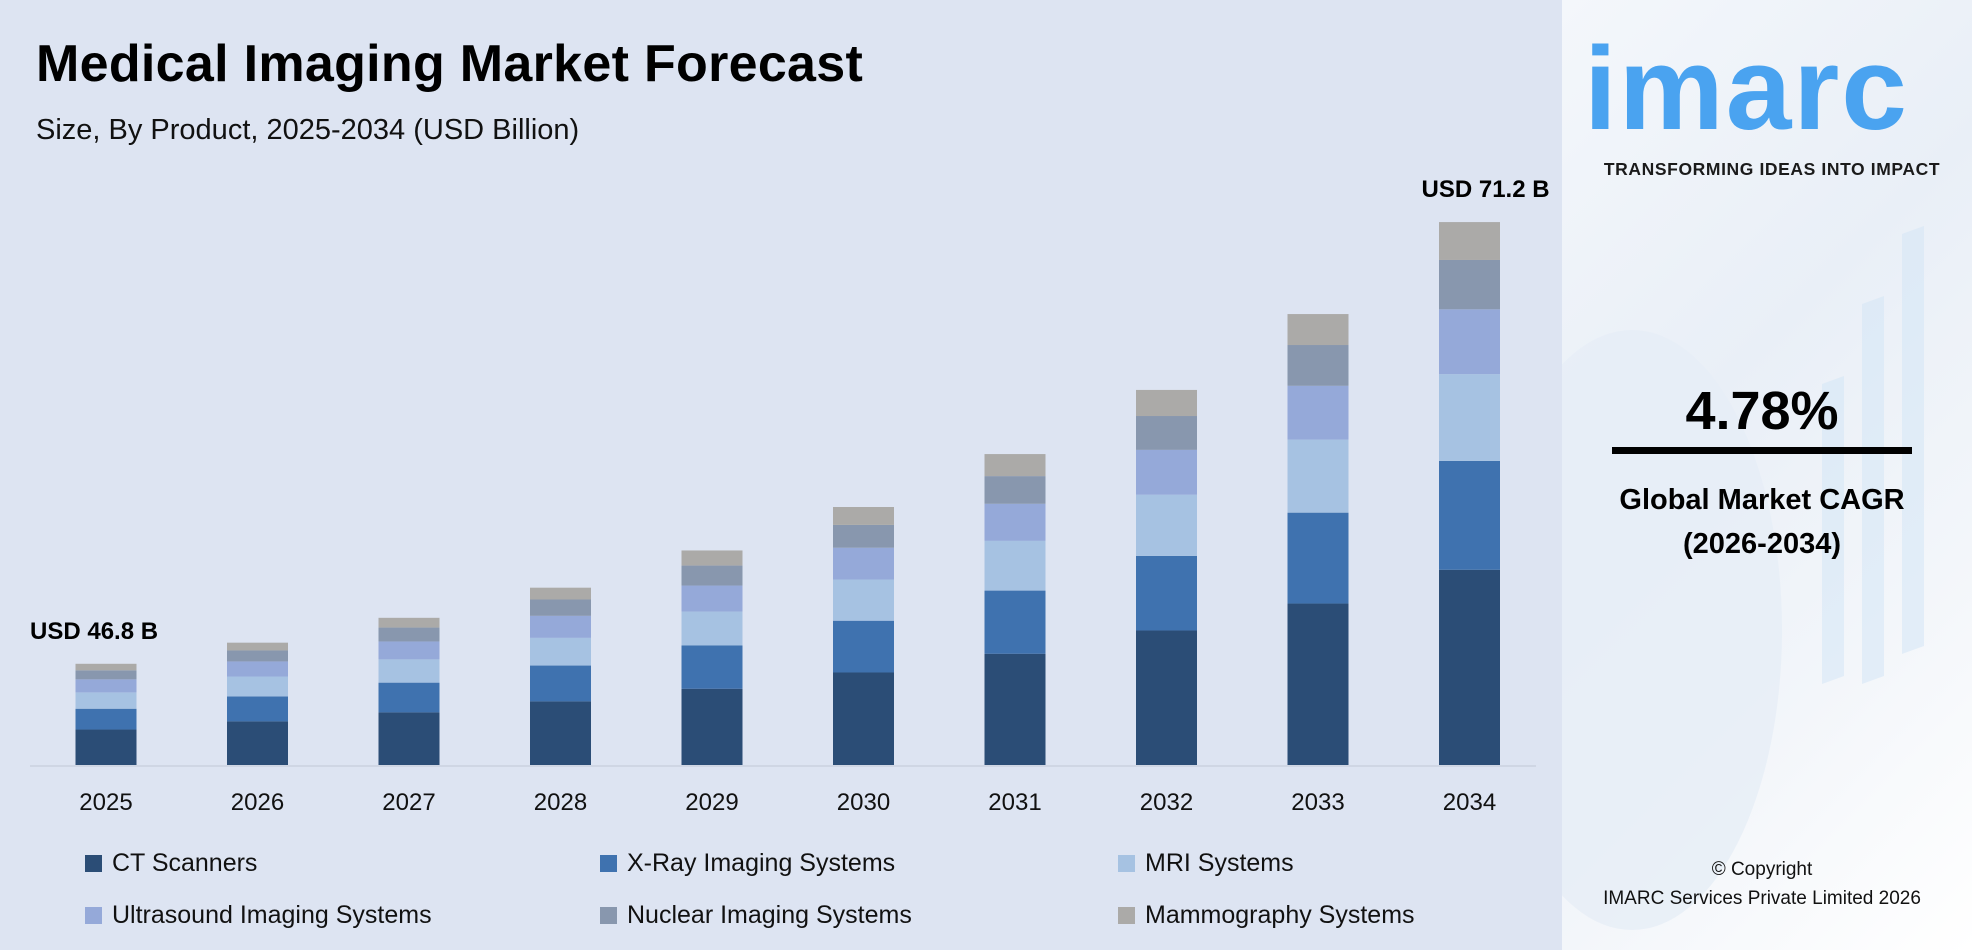 The height and width of the screenshot is (950, 1972). What do you see at coordinates (272, 915) in the screenshot?
I see `legend-label: Ultrasound Imaging Systems` at bounding box center [272, 915].